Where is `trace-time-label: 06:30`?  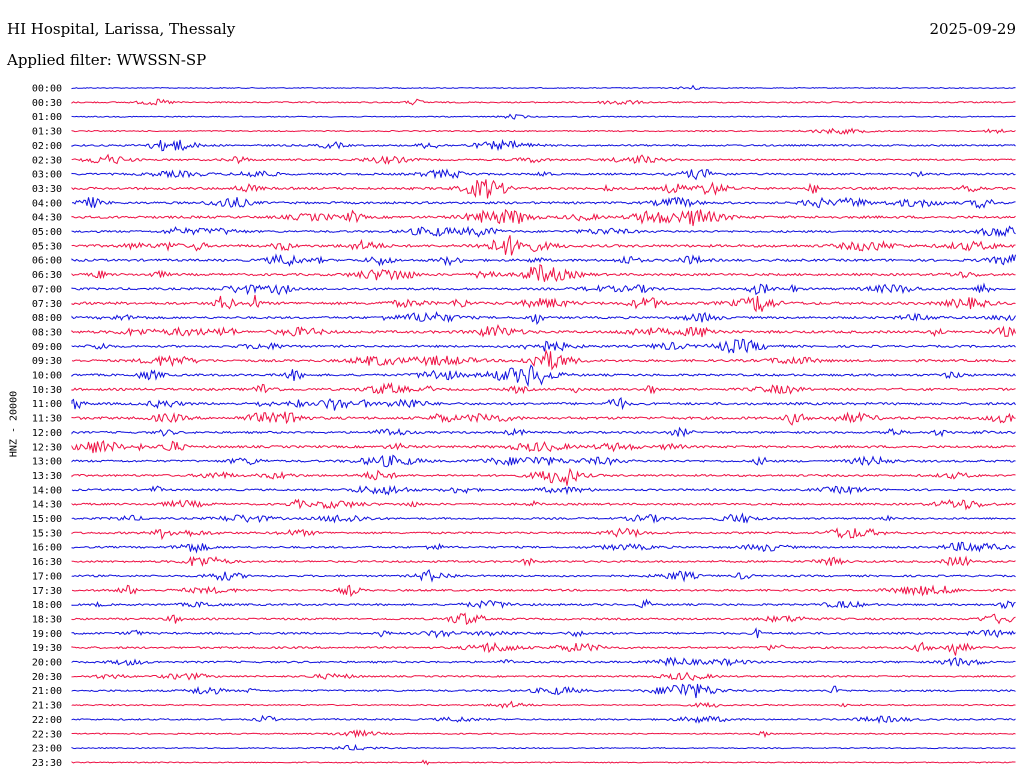 trace-time-label: 06:30 is located at coordinates (47, 275).